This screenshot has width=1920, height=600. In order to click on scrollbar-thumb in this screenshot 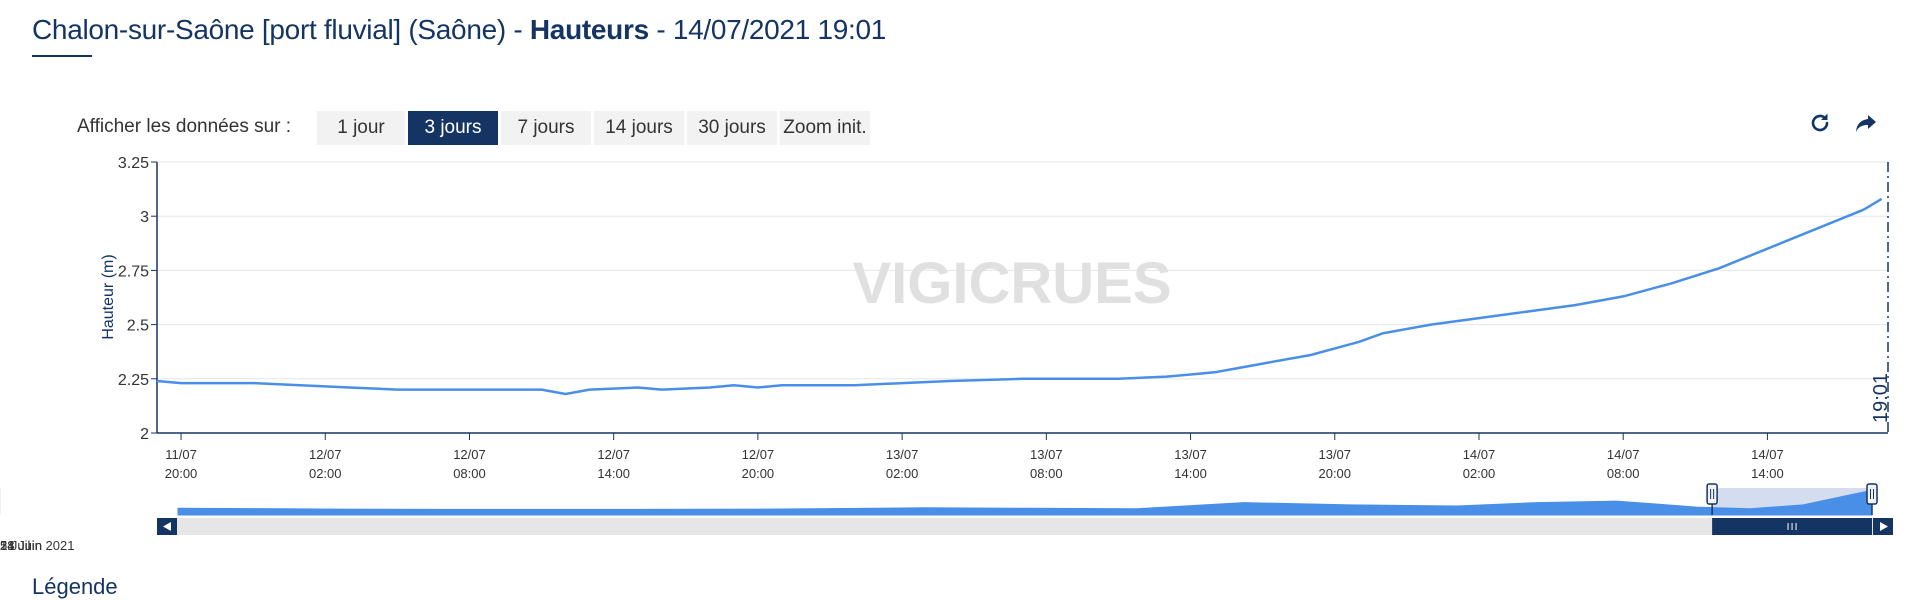, I will do `click(1792, 526)`.